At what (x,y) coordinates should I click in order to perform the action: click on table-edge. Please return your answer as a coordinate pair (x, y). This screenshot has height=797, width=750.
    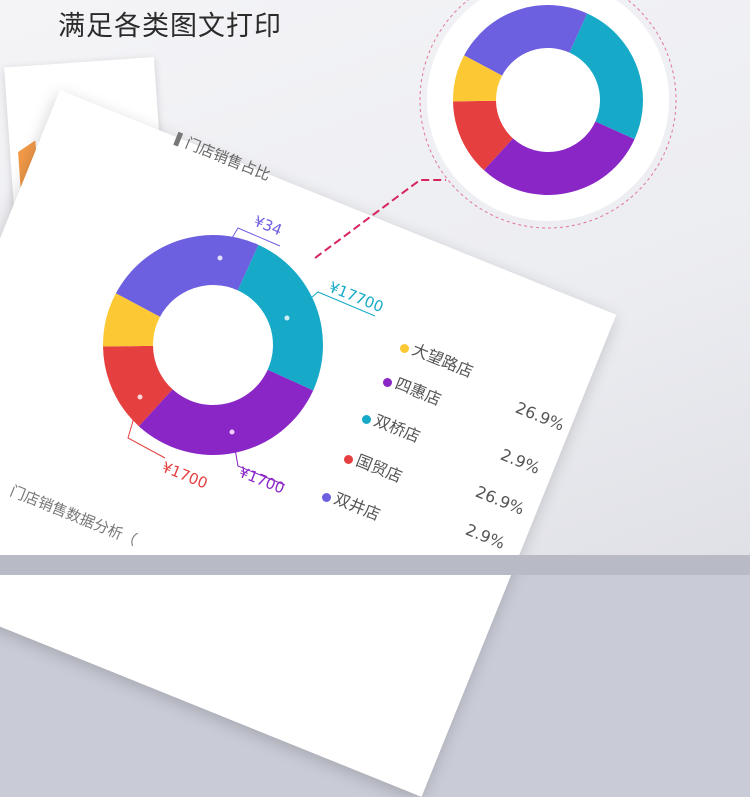
    Looking at the image, I should click on (375, 565).